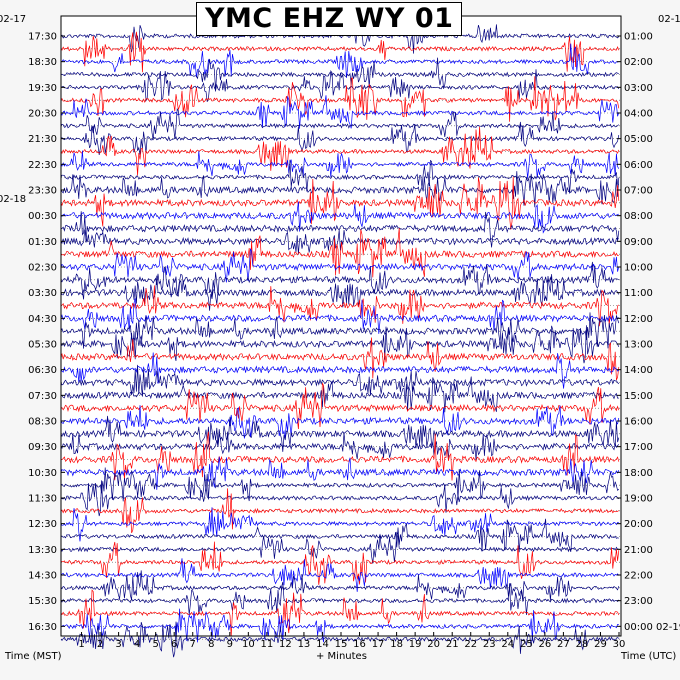 Image resolution: width=680 pixels, height=680 pixels. What do you see at coordinates (13, 19) in the screenshot?
I see `left-date-label-1: 02-17` at bounding box center [13, 19].